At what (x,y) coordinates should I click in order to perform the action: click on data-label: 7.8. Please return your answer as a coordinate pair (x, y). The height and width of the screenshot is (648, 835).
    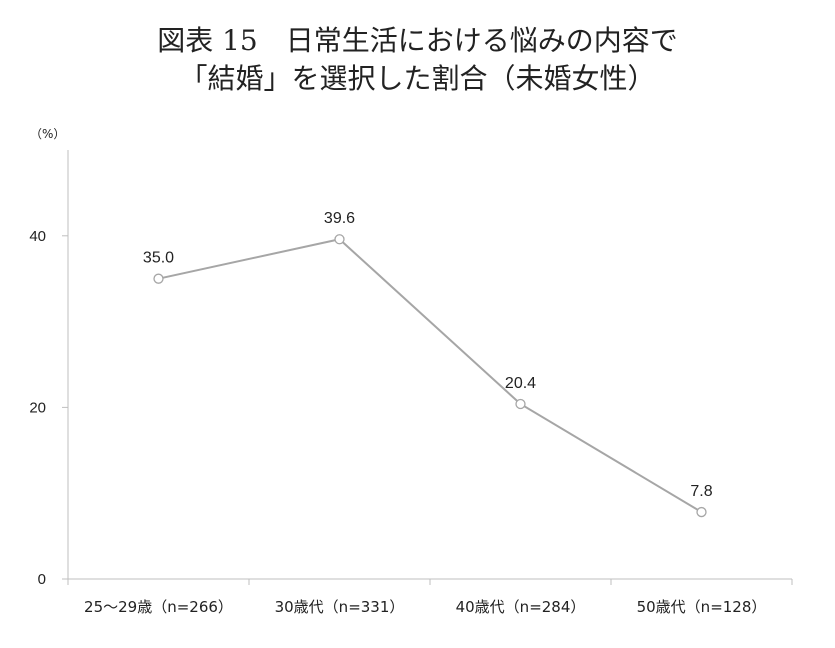
    Looking at the image, I should click on (701, 491).